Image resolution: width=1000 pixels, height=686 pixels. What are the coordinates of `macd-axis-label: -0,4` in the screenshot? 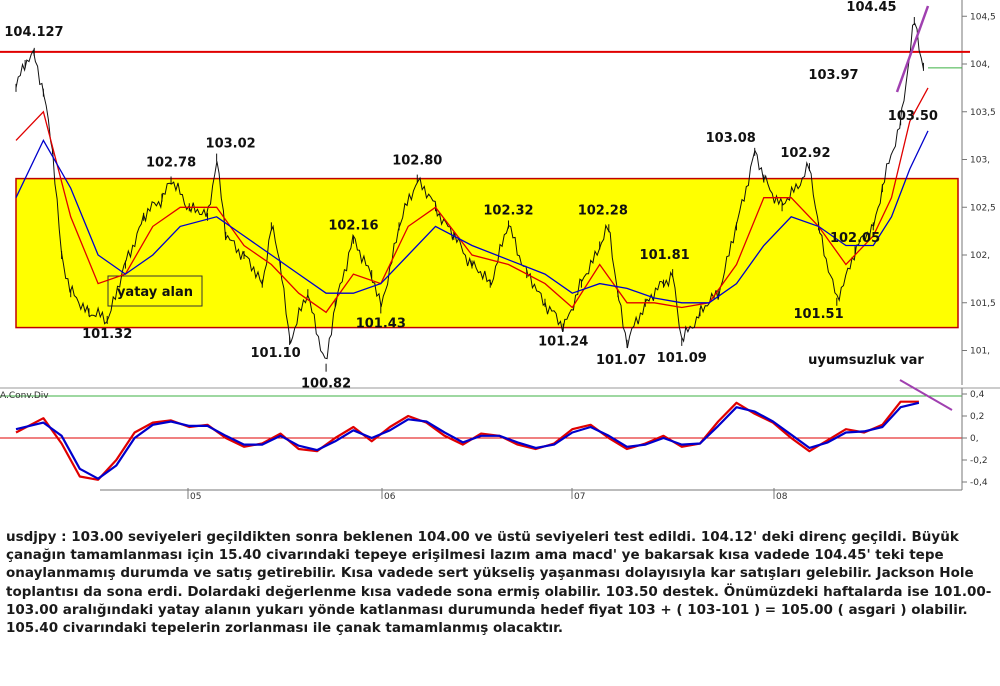 It's located at (979, 483).